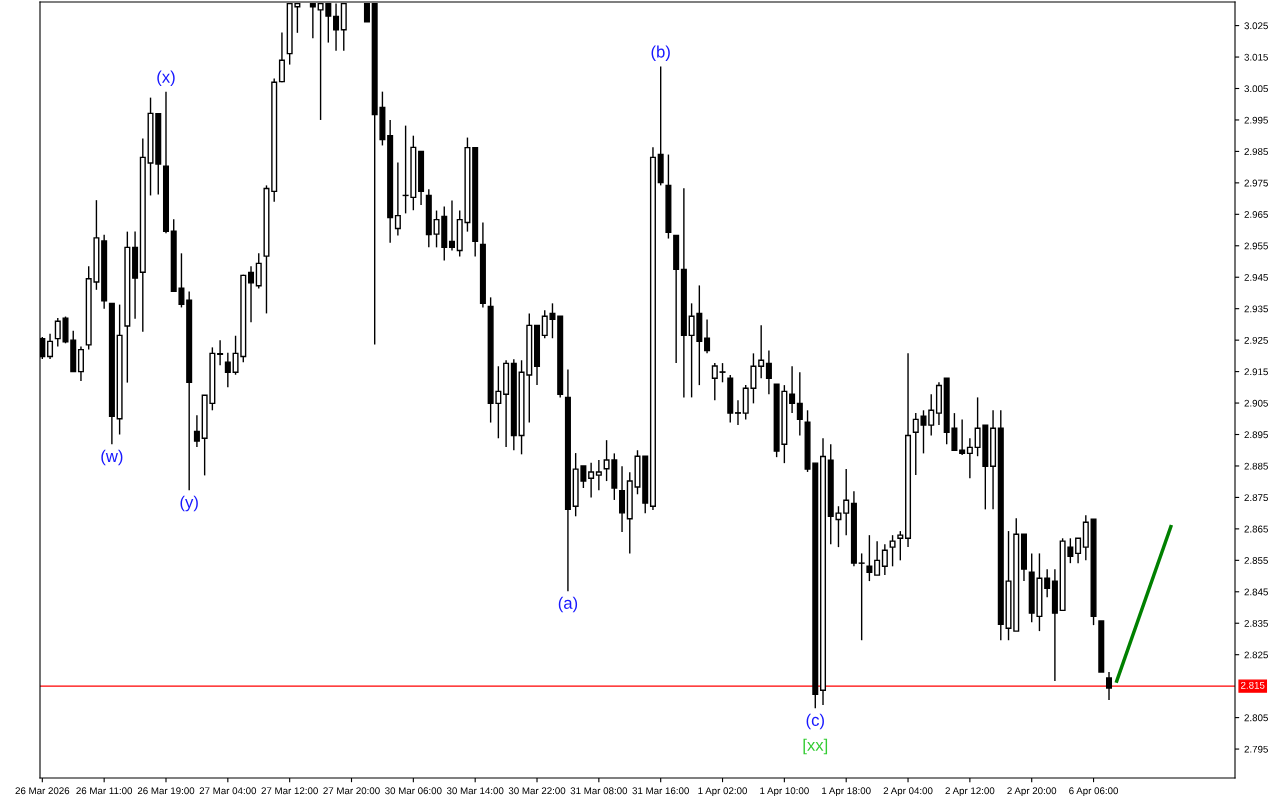 Image resolution: width=1280 pixels, height=800 pixels. I want to click on y-tick-label: 2.795, so click(1256, 749).